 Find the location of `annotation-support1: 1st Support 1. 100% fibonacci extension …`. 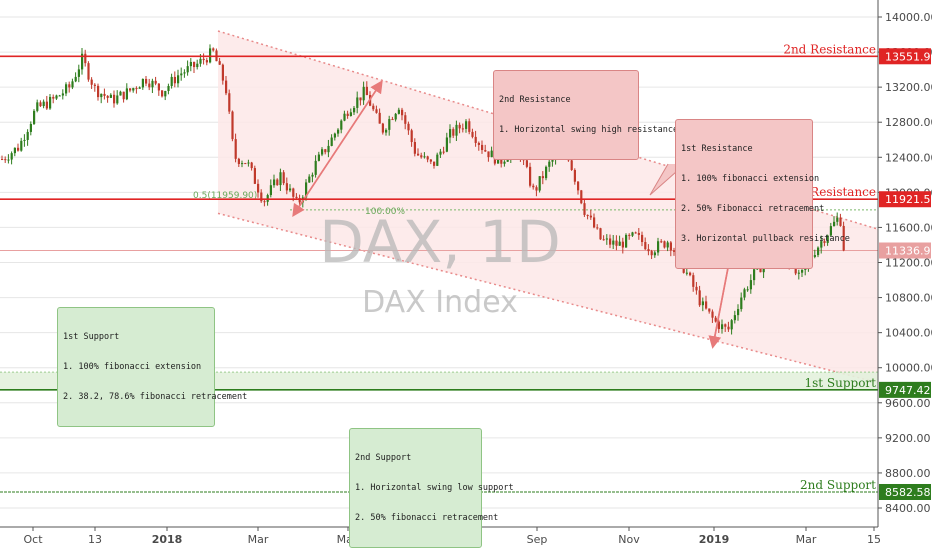

annotation-support1: 1st Support 1. 100% fibonacci extension … is located at coordinates (152, 367).